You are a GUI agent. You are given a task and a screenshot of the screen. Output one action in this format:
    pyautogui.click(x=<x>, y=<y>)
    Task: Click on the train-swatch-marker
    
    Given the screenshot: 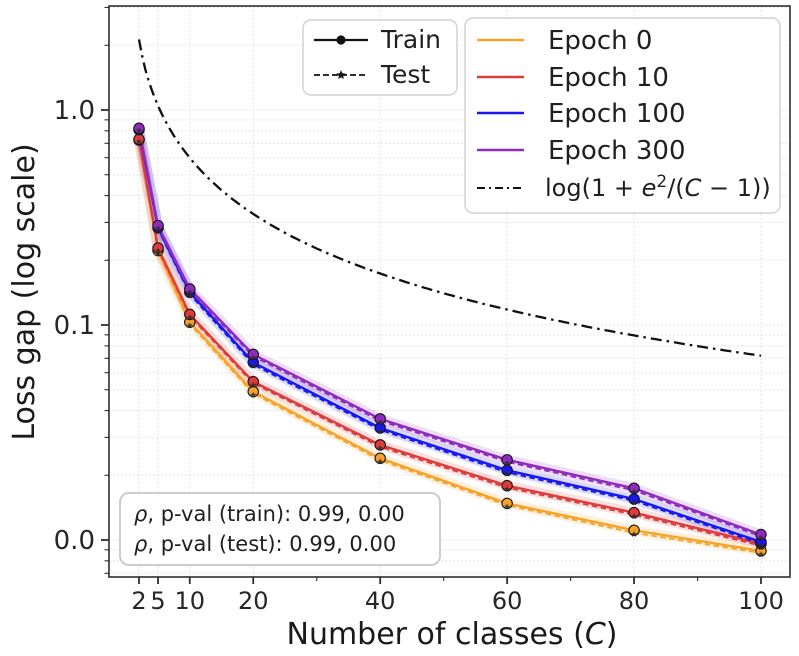 What is the action you would take?
    pyautogui.click(x=341, y=40)
    